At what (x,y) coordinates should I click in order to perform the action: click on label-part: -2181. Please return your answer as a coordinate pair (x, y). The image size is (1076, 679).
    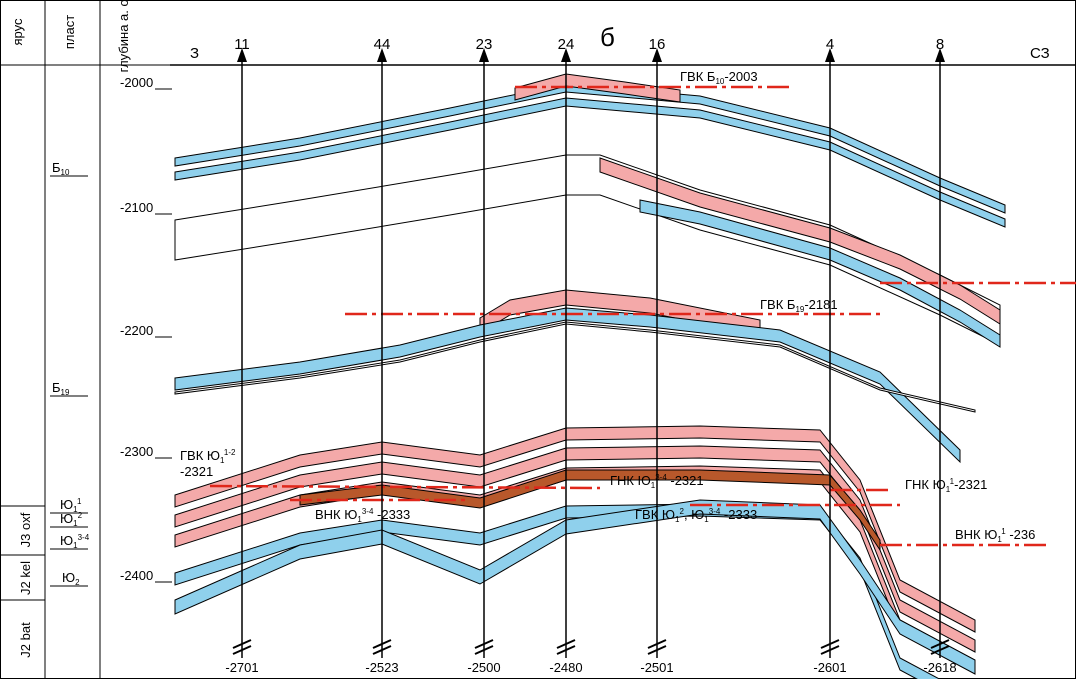
    Looking at the image, I should click on (820, 304).